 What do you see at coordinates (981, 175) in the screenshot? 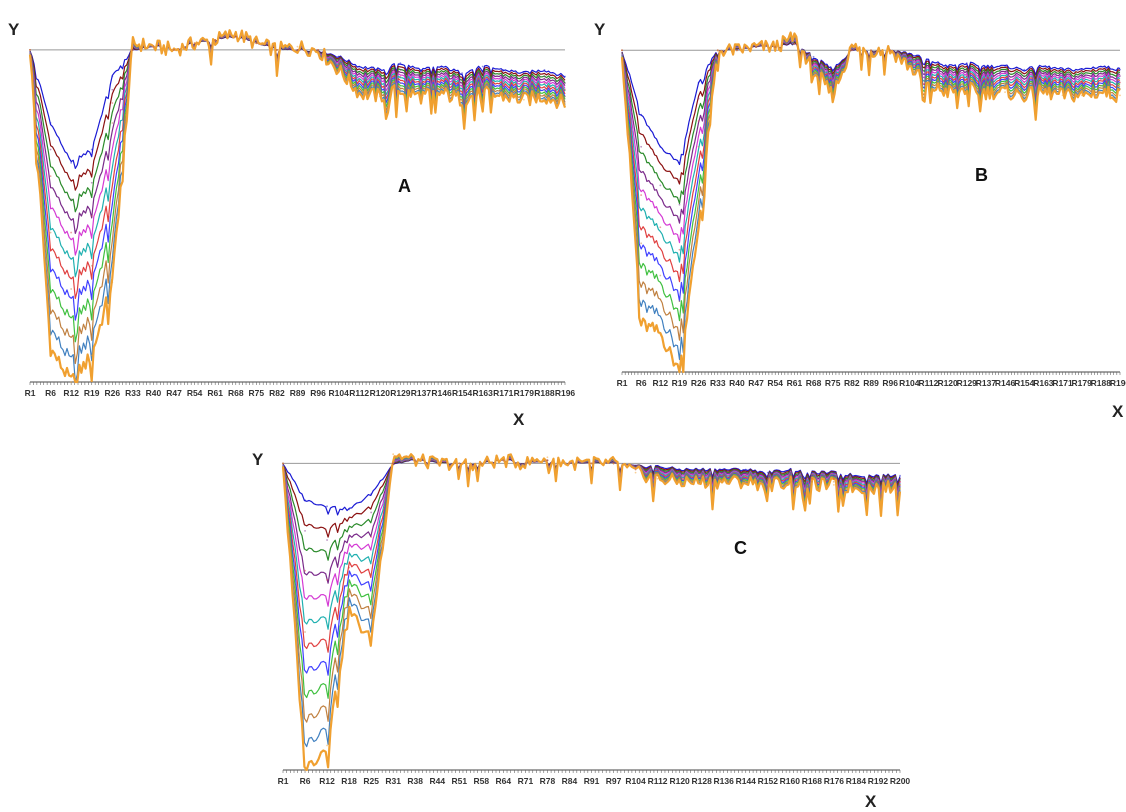
I see `chart-b-panel-label: B` at bounding box center [981, 175].